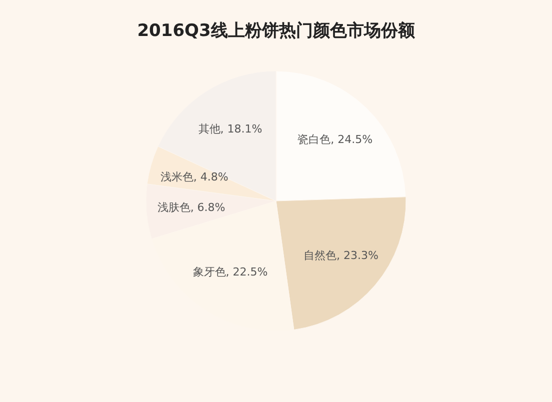 This screenshot has width=552, height=402. Describe the element at coordinates (194, 177) in the screenshot. I see `slice-label: 浅米色, 4.8%` at that location.